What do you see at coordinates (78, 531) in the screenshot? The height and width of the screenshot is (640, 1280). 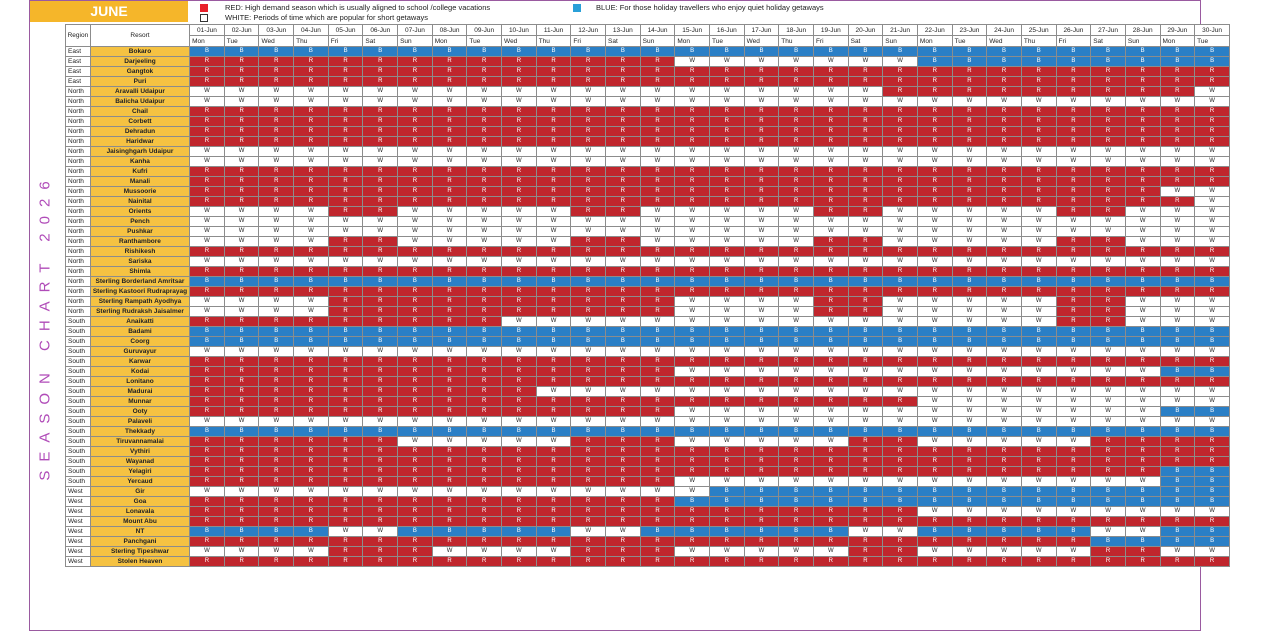 I see `region-cell: West` at bounding box center [78, 531].